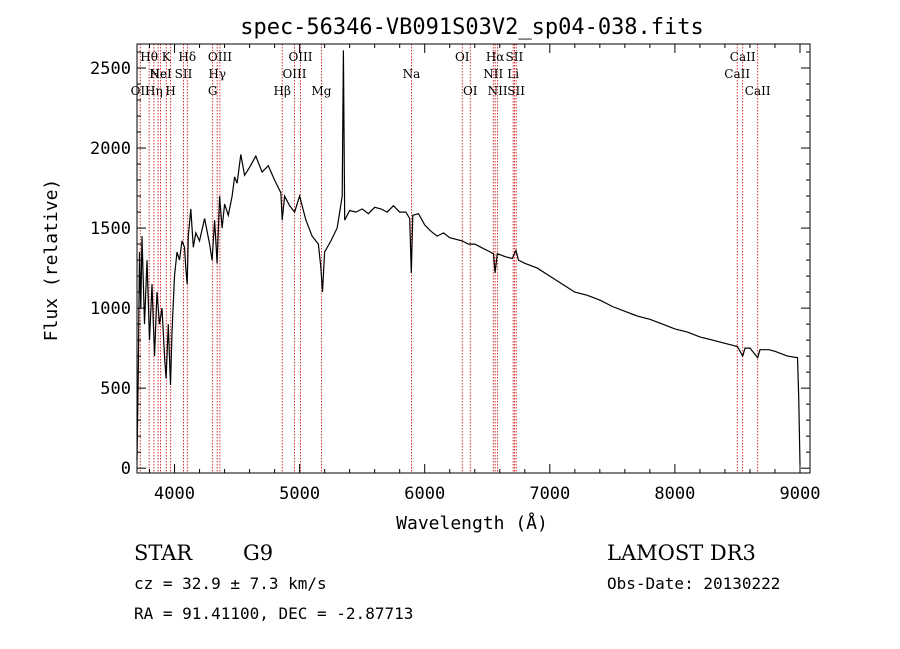  What do you see at coordinates (170, 91) in the screenshot?
I see `line-label: H` at bounding box center [170, 91].